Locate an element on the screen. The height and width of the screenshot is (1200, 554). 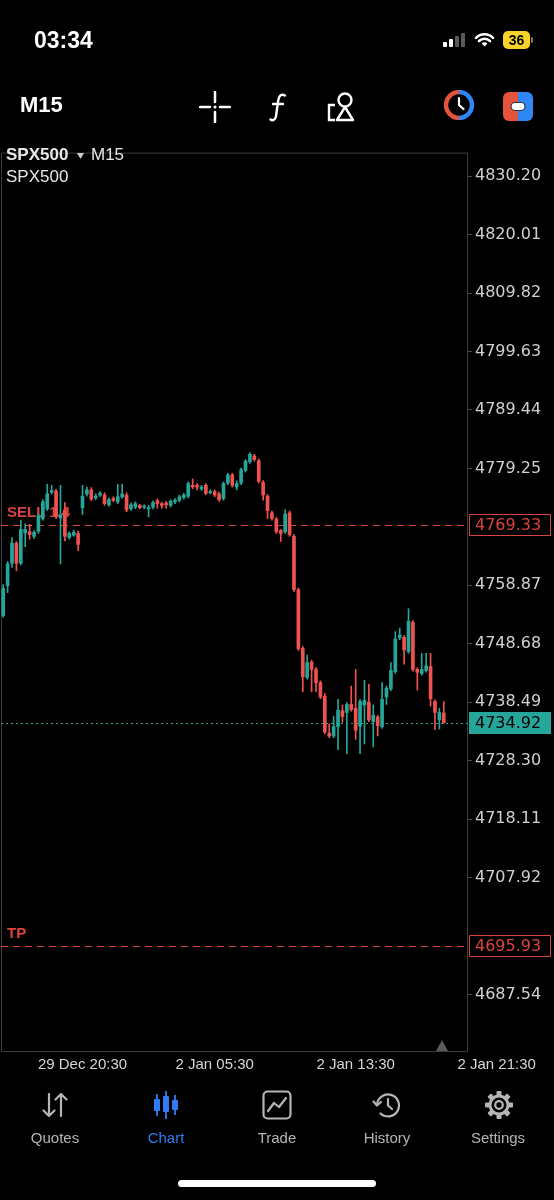
y-tick-label: 4820.01 is located at coordinates (508, 233).